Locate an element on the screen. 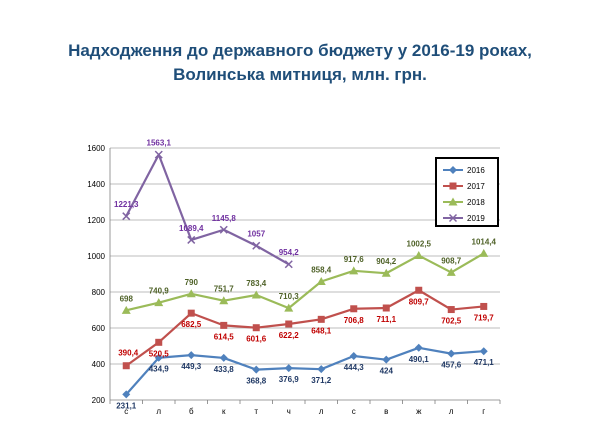 This screenshot has width=600, height=446. data-label: 698 is located at coordinates (127, 298).